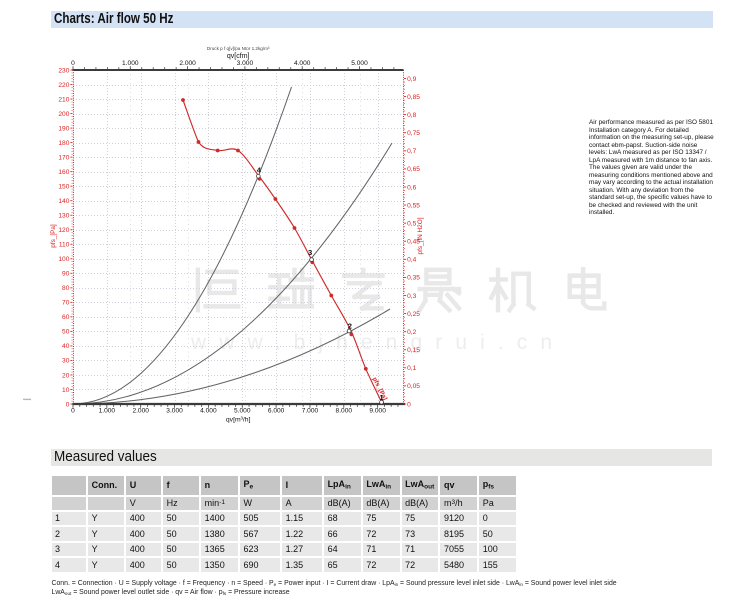 The height and width of the screenshot is (611, 750). What do you see at coordinates (238, 420) in the screenshot?
I see `svg-text: qv[m³/h]` at bounding box center [238, 420].